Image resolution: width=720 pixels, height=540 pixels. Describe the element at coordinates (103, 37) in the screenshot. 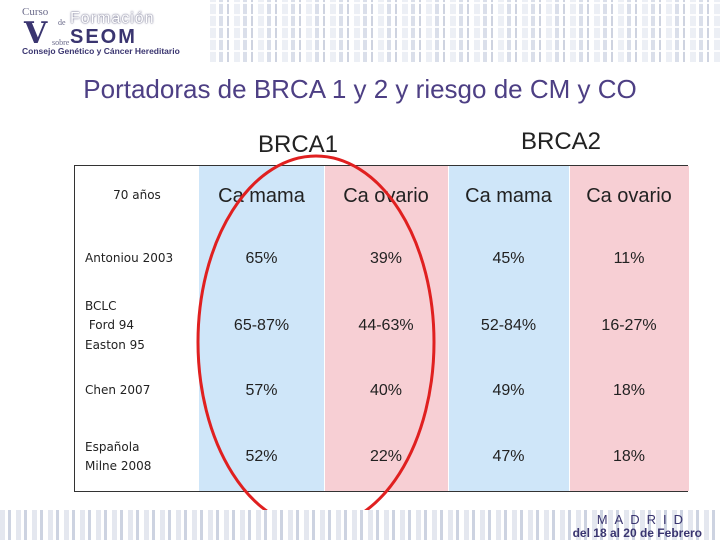

I see `logo-seom: SEOM` at that location.